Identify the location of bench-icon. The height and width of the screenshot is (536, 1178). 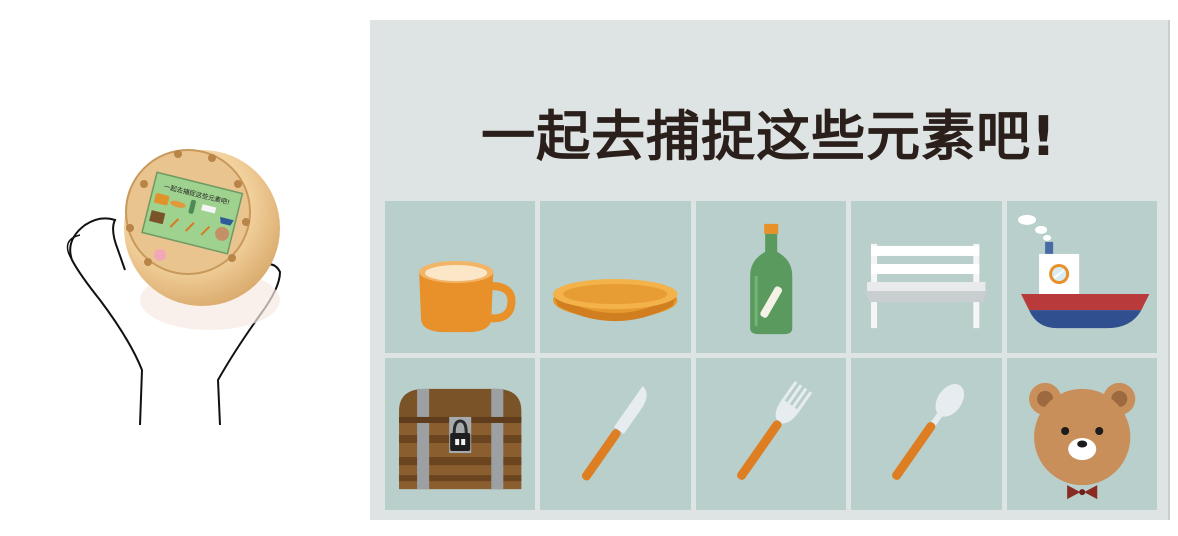
(926, 286).